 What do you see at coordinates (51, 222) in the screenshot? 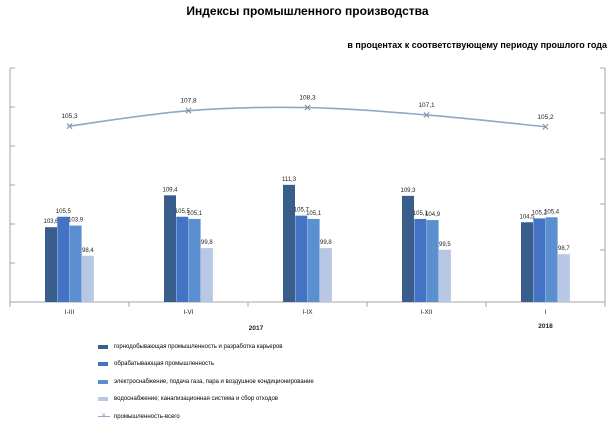
I see `bar-data-label: 103,6` at bounding box center [51, 222].